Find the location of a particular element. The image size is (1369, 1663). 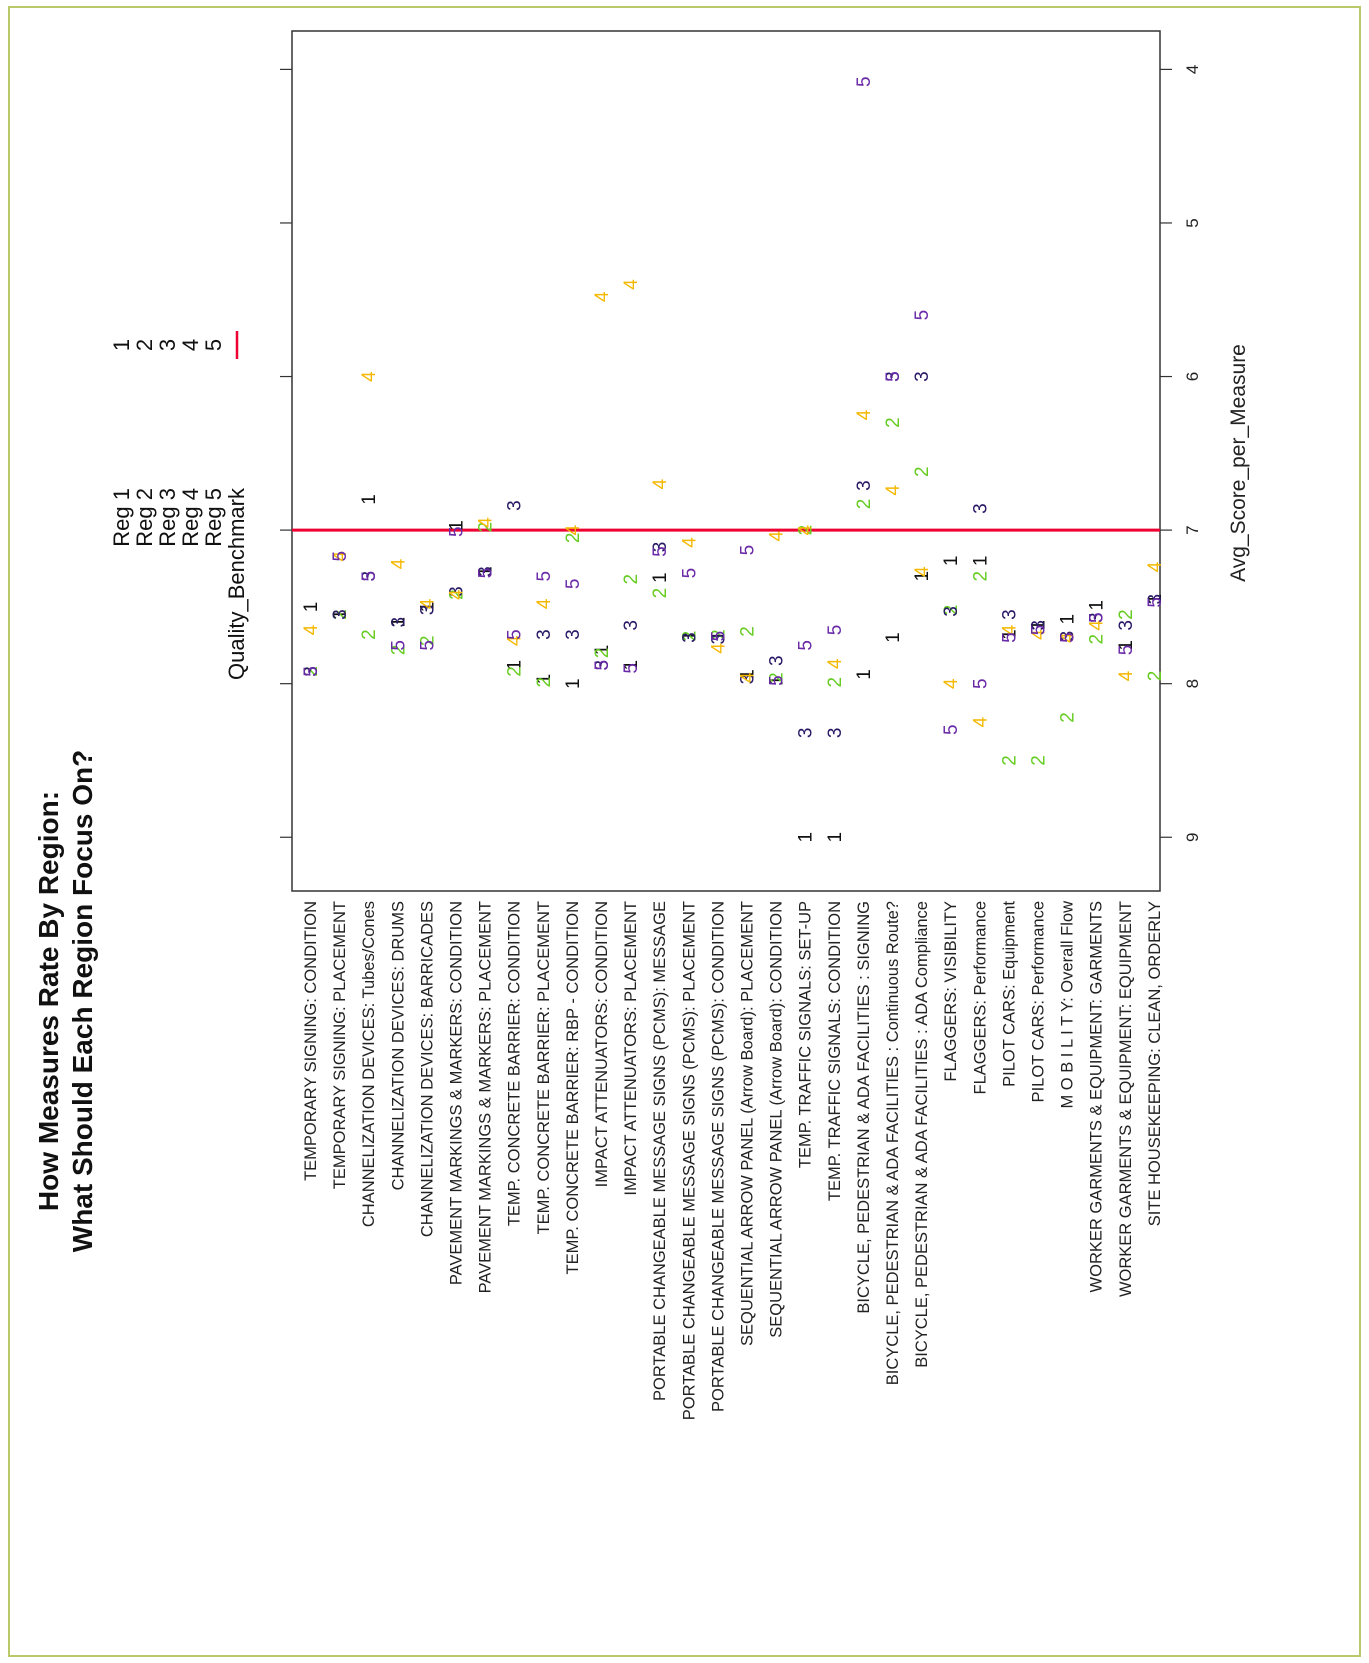

category-label: PAVEMENT MARKINGS & MARKERS: PLACEMENT is located at coordinates (486, 1097).